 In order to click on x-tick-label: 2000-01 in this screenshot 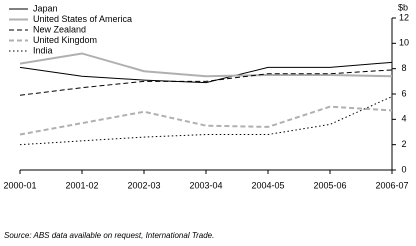, I will do `click(19, 185)`.